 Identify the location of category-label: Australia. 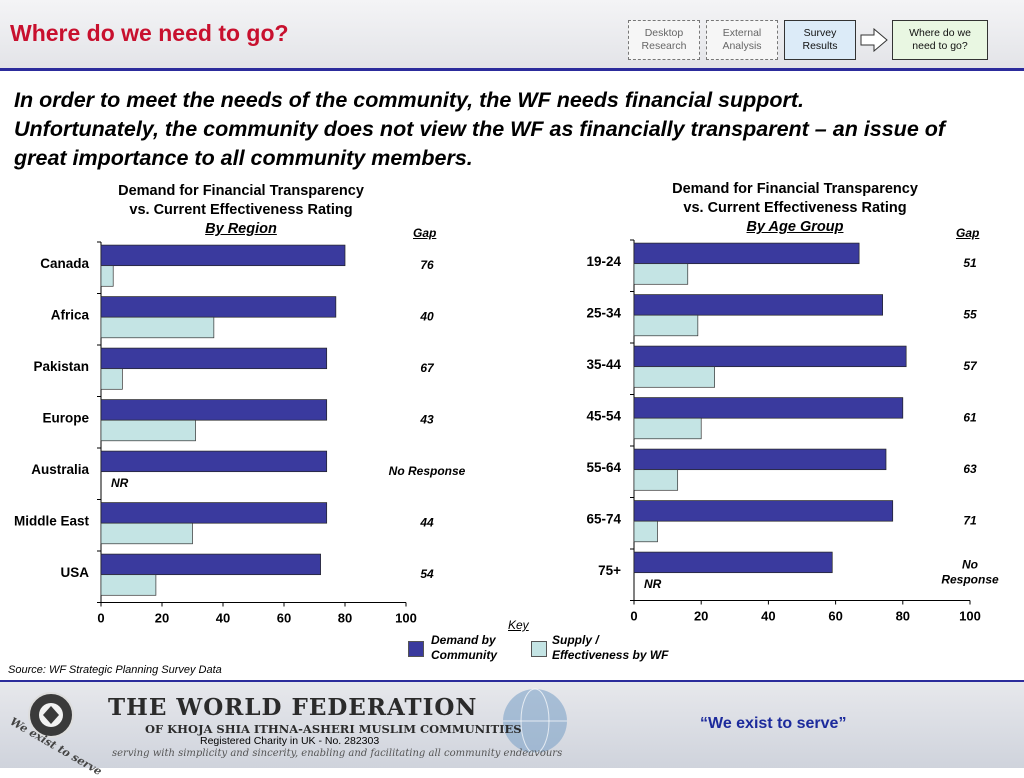
(60, 469).